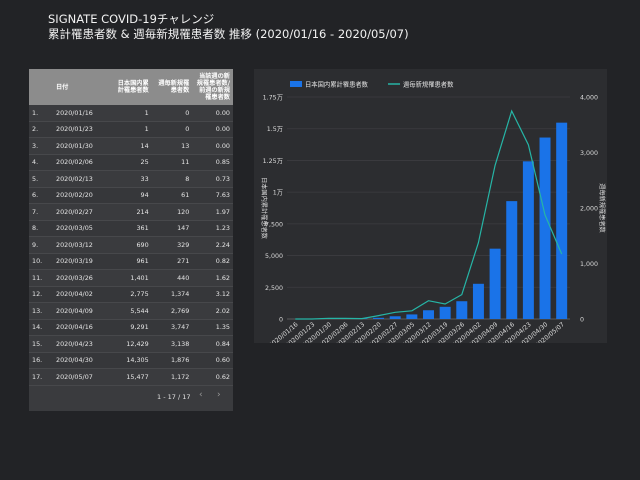 The image size is (640, 480). Describe the element at coordinates (82, 377) in the screenshot. I see `row-date: 2020/05/07` at that location.